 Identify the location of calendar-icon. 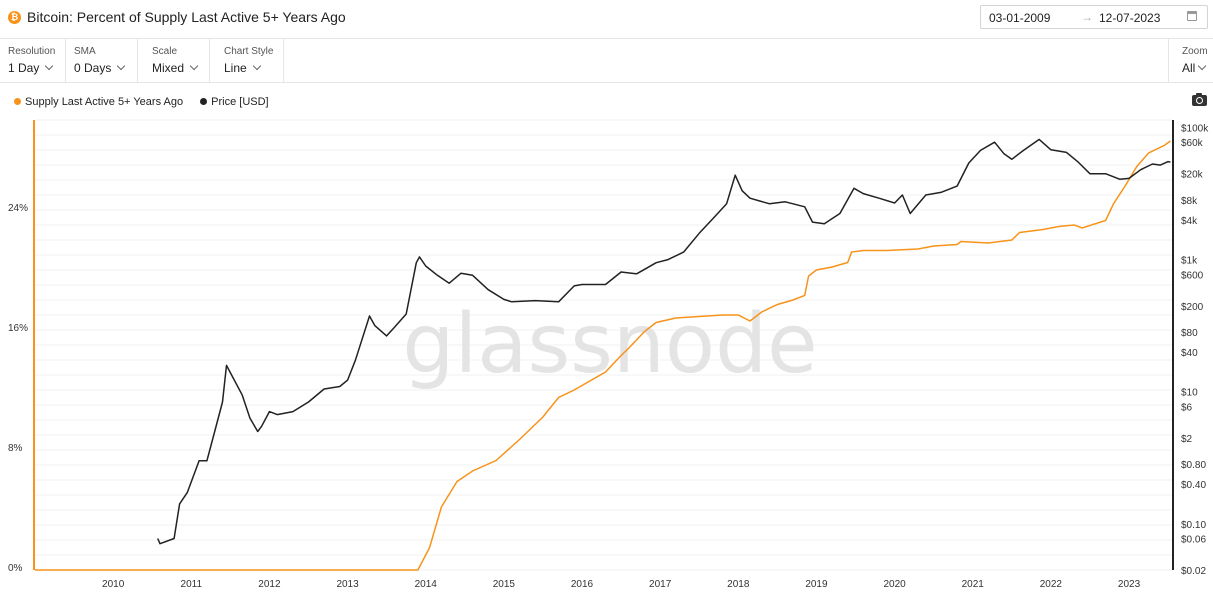
(1192, 16).